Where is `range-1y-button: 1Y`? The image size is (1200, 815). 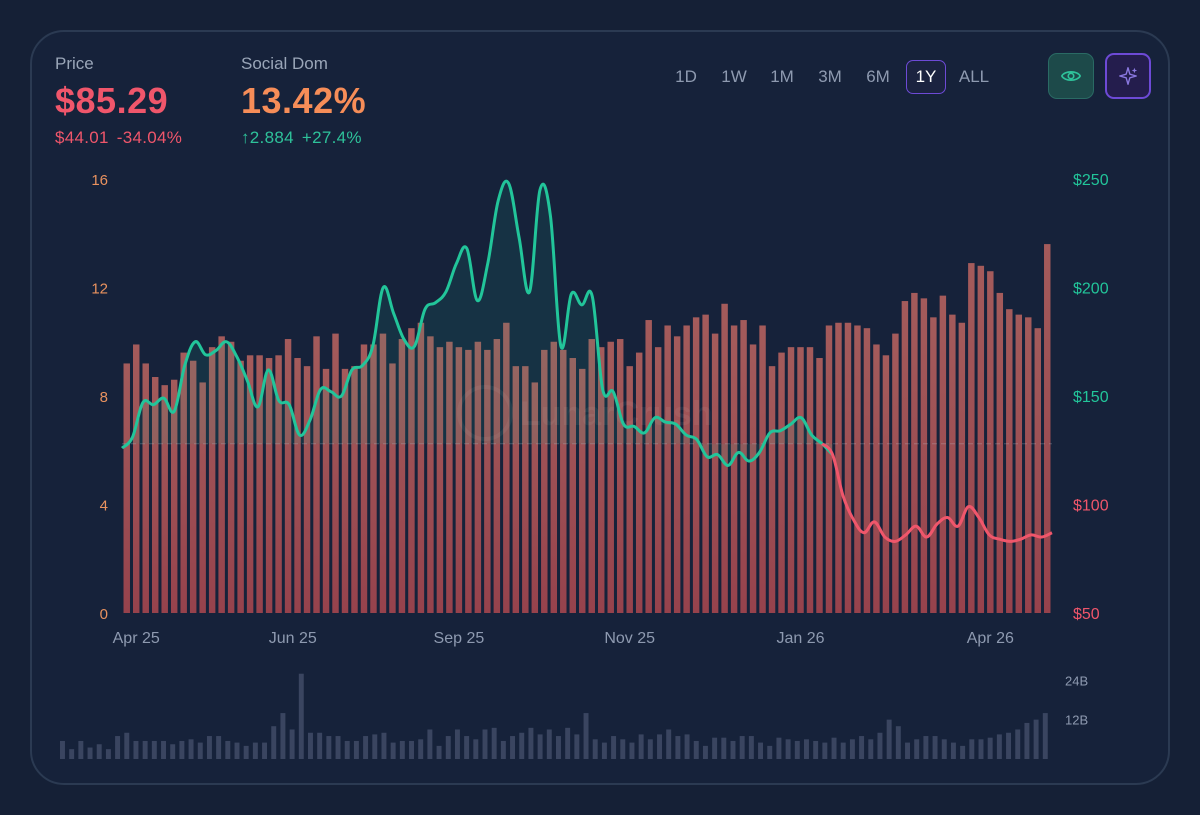 range-1y-button: 1Y is located at coordinates (926, 77).